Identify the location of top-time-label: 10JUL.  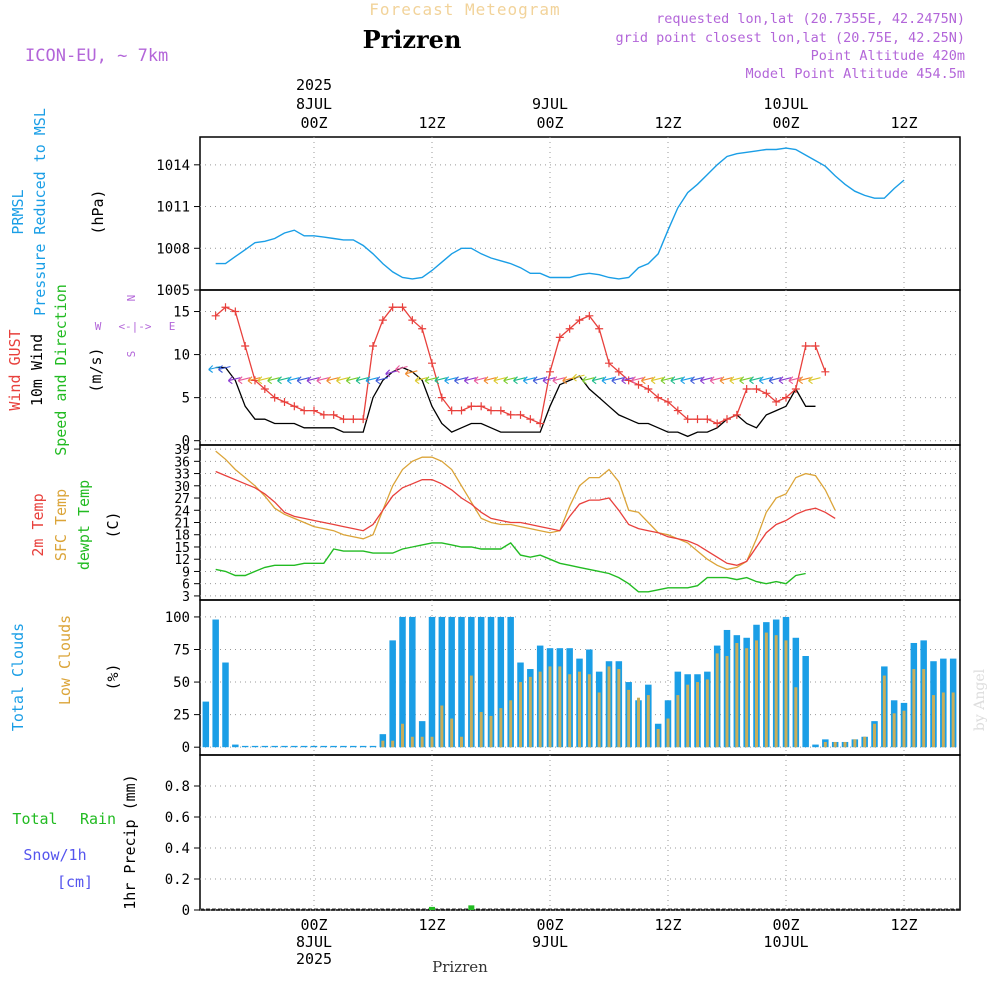
(785, 104).